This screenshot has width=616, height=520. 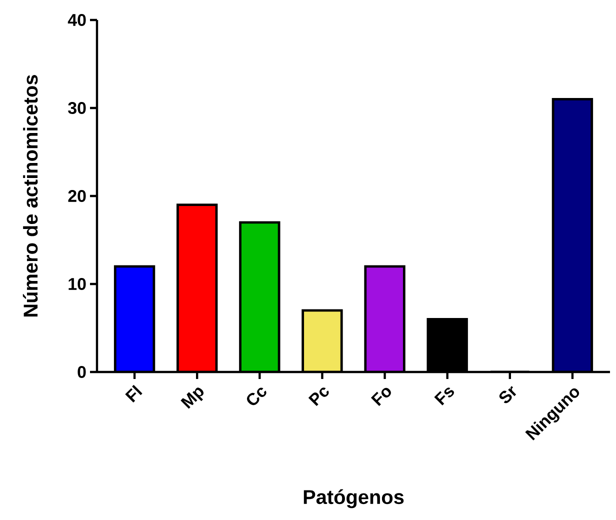 I want to click on x-tick-label: Sr, so click(x=507, y=395).